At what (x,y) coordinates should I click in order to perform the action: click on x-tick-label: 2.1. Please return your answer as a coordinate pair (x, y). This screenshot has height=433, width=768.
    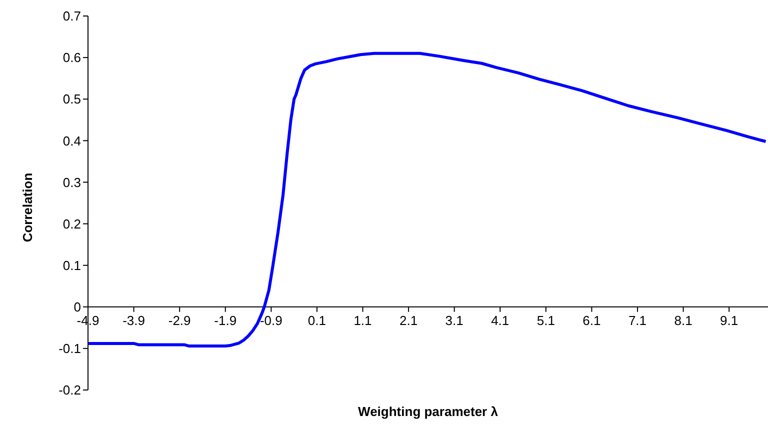
    Looking at the image, I should click on (409, 320).